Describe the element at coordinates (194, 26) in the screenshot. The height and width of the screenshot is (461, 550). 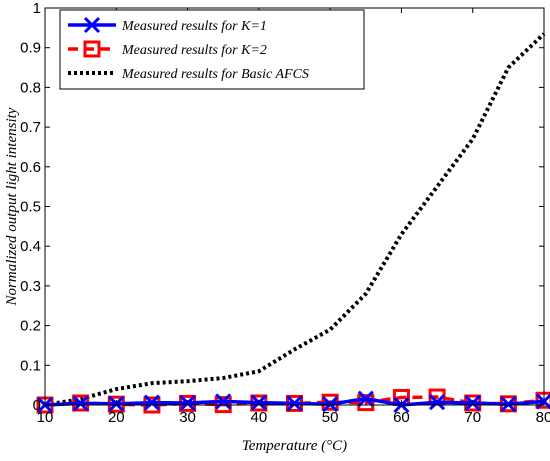
I see `legend-label: Measured results for K=1` at that location.